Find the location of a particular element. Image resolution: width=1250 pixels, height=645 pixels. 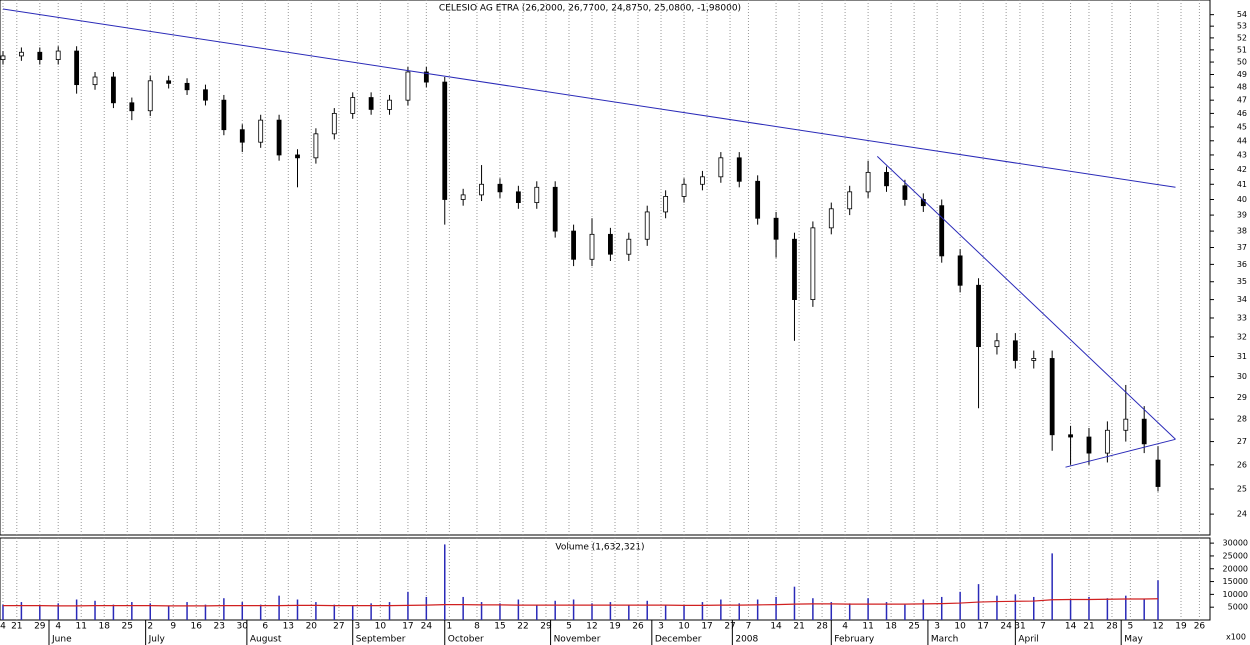

y-tick-label: 31 is located at coordinates (1242, 356).